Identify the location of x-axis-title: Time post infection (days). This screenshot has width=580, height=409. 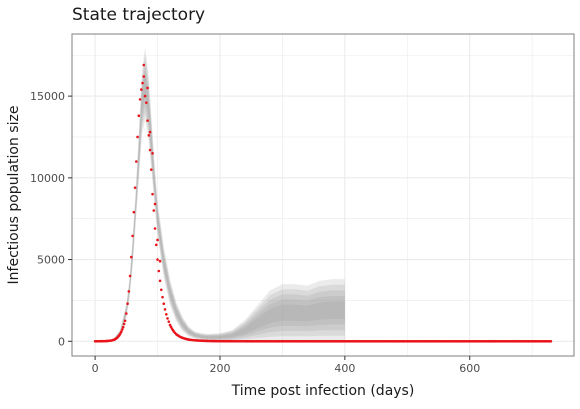
(323, 391).